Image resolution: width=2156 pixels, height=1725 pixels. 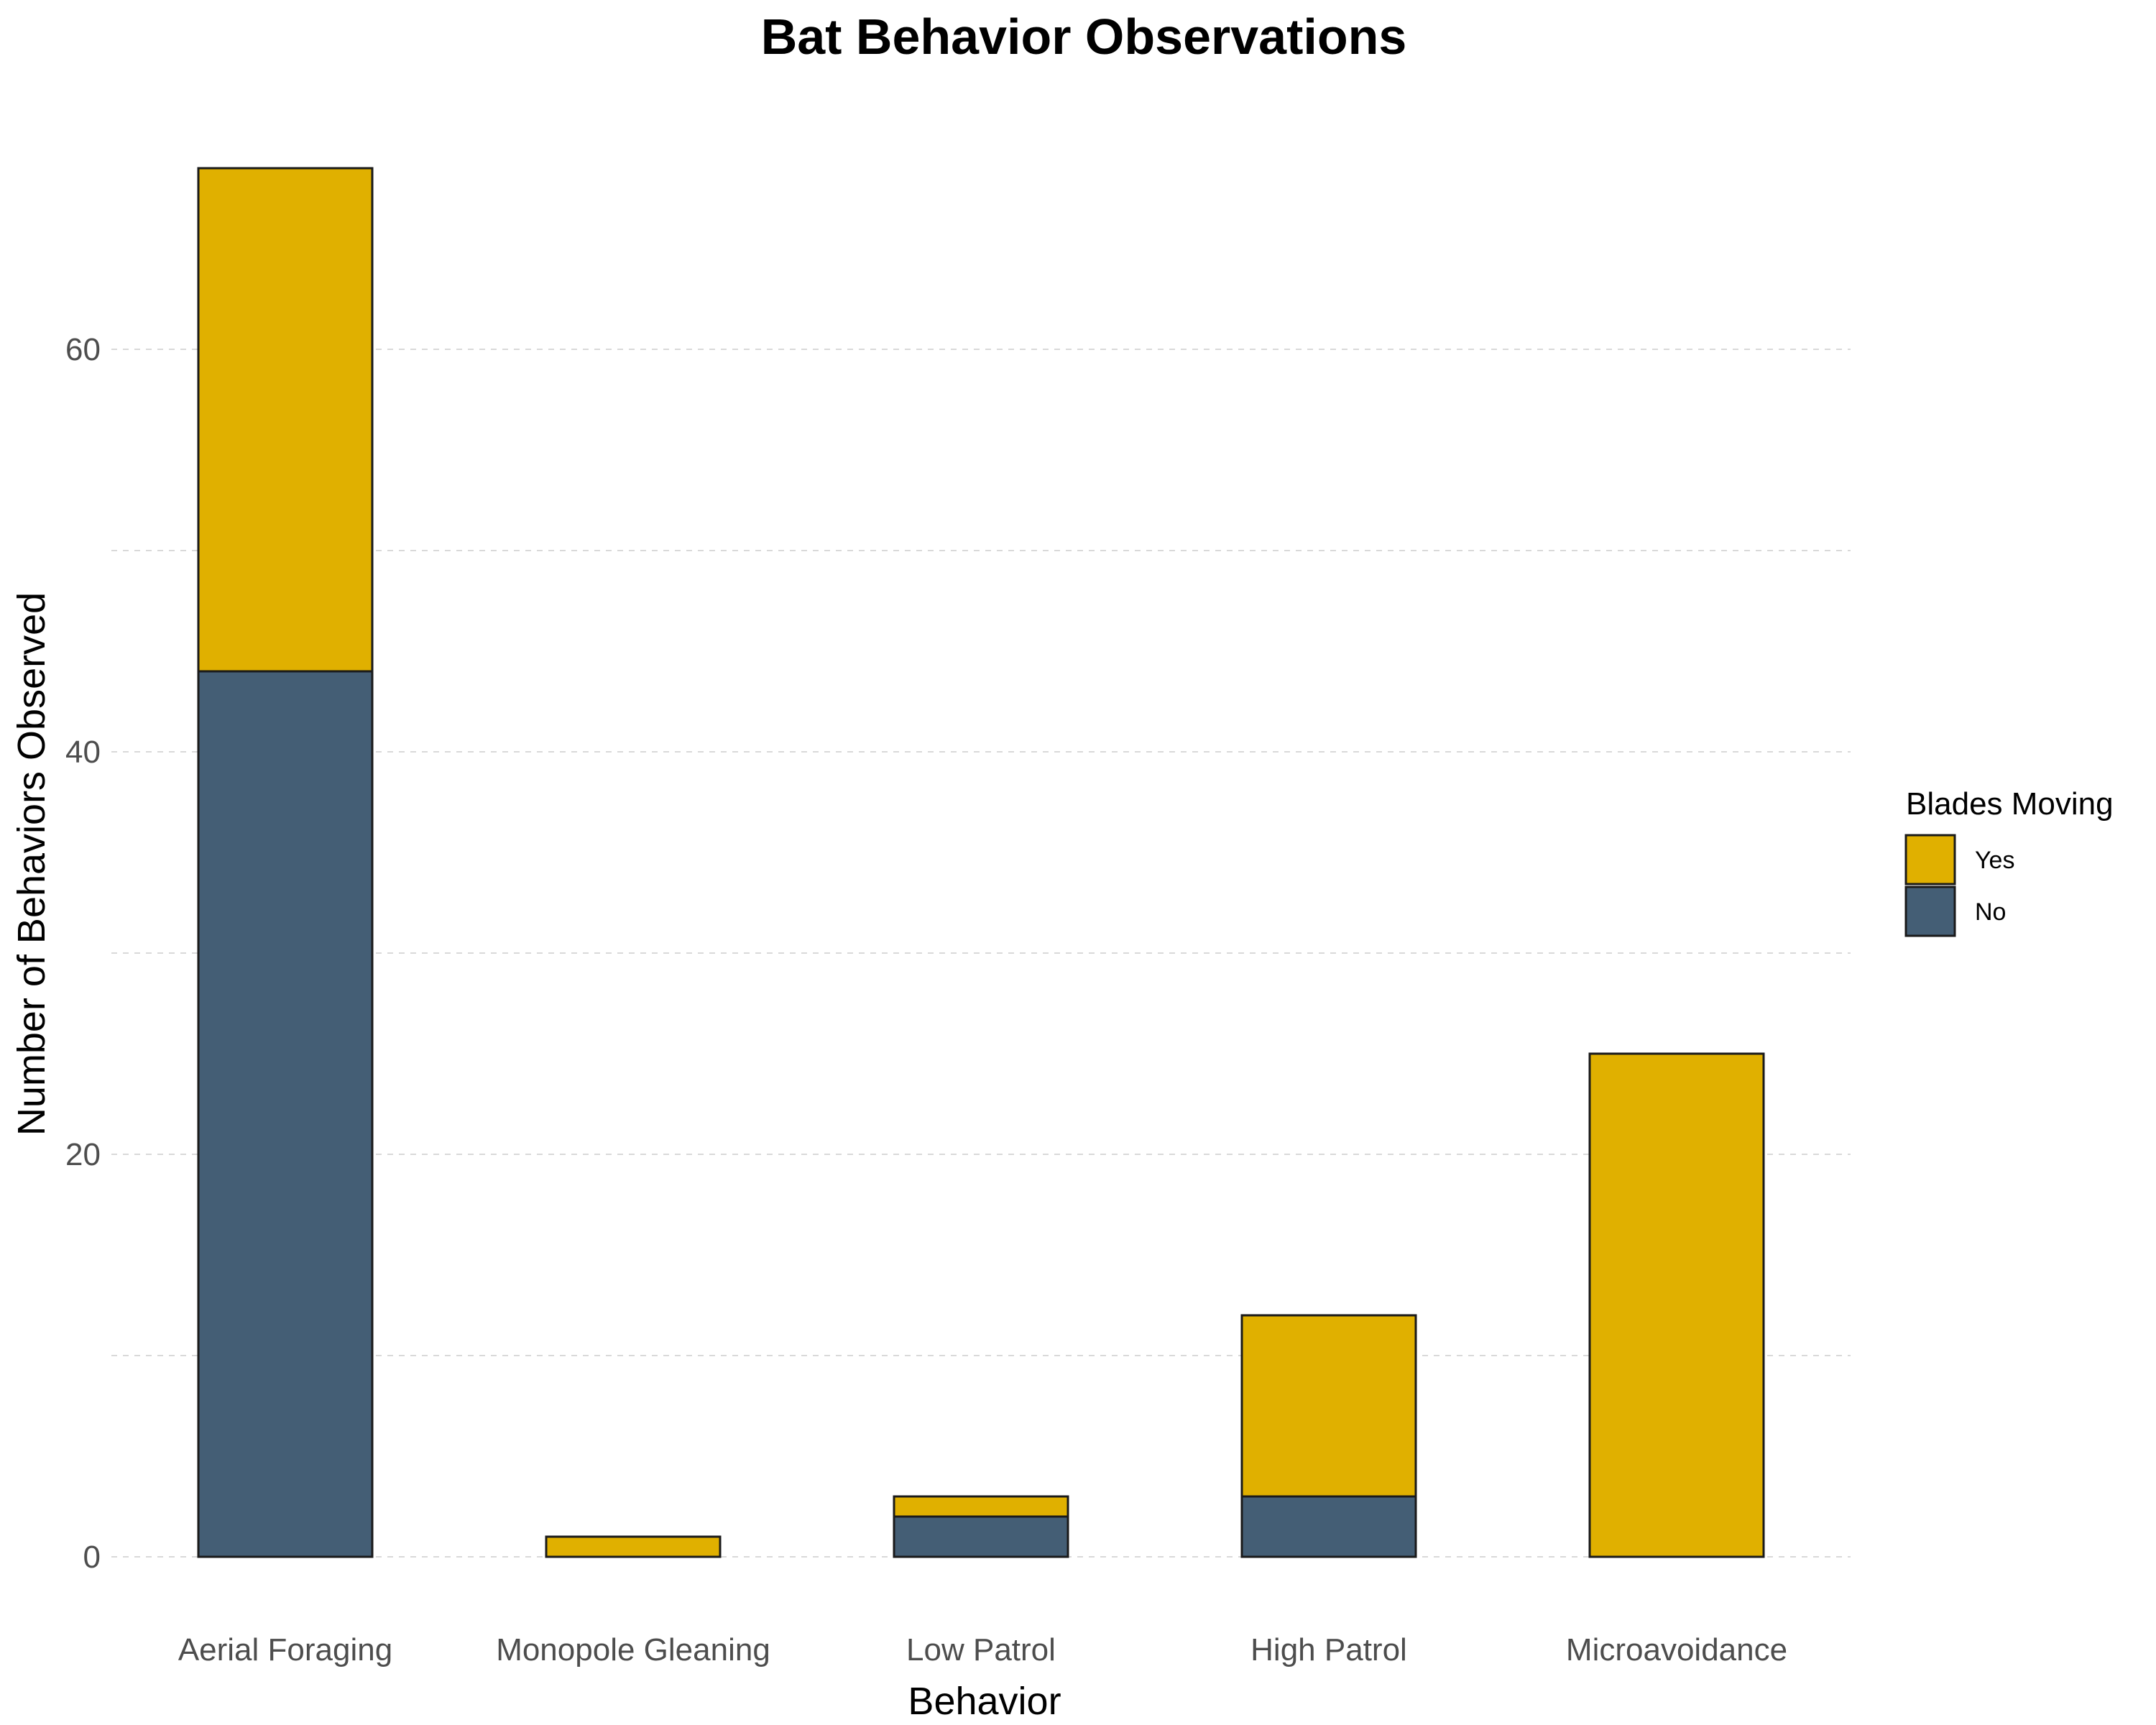 I want to click on x-tick-label: Monopole Gleaning, so click(x=633, y=1650).